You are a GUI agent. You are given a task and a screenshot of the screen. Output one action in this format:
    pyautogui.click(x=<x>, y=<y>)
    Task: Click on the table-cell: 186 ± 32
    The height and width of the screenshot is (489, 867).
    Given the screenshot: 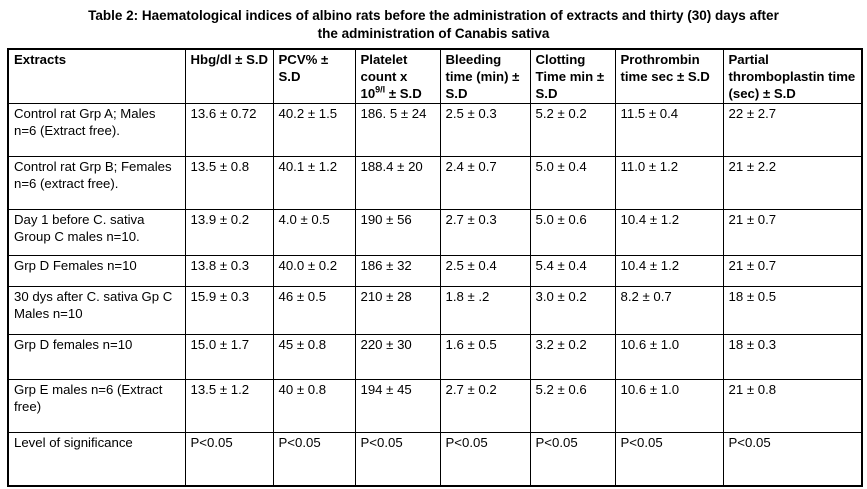 What is the action you would take?
    pyautogui.click(x=397, y=271)
    